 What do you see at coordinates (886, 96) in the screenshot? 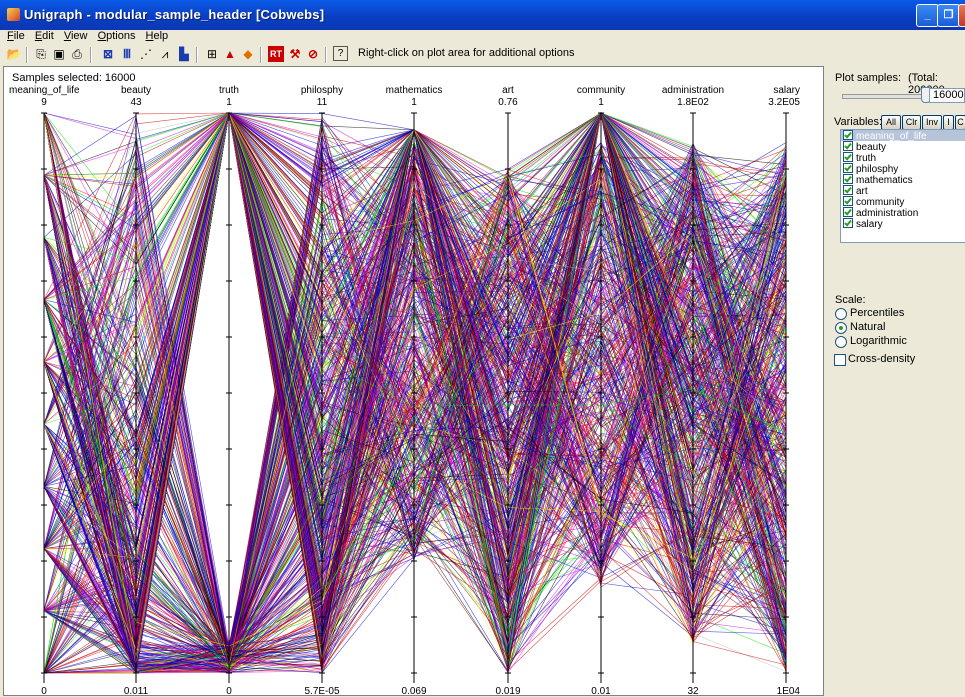
I see `samples-slider` at bounding box center [886, 96].